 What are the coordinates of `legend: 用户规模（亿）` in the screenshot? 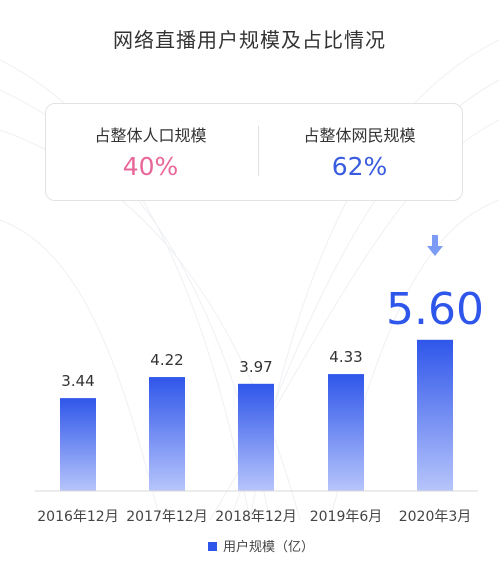 It's located at (261, 547).